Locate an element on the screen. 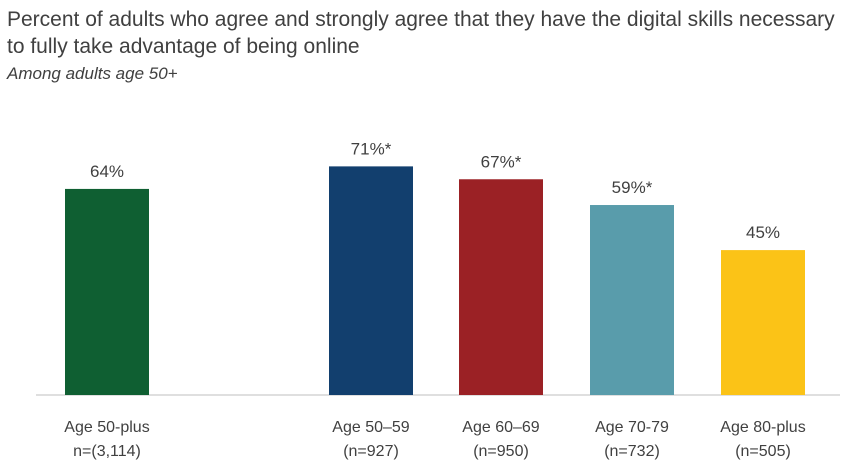  sample-size-label-3: (n=950) is located at coordinates (501, 451).